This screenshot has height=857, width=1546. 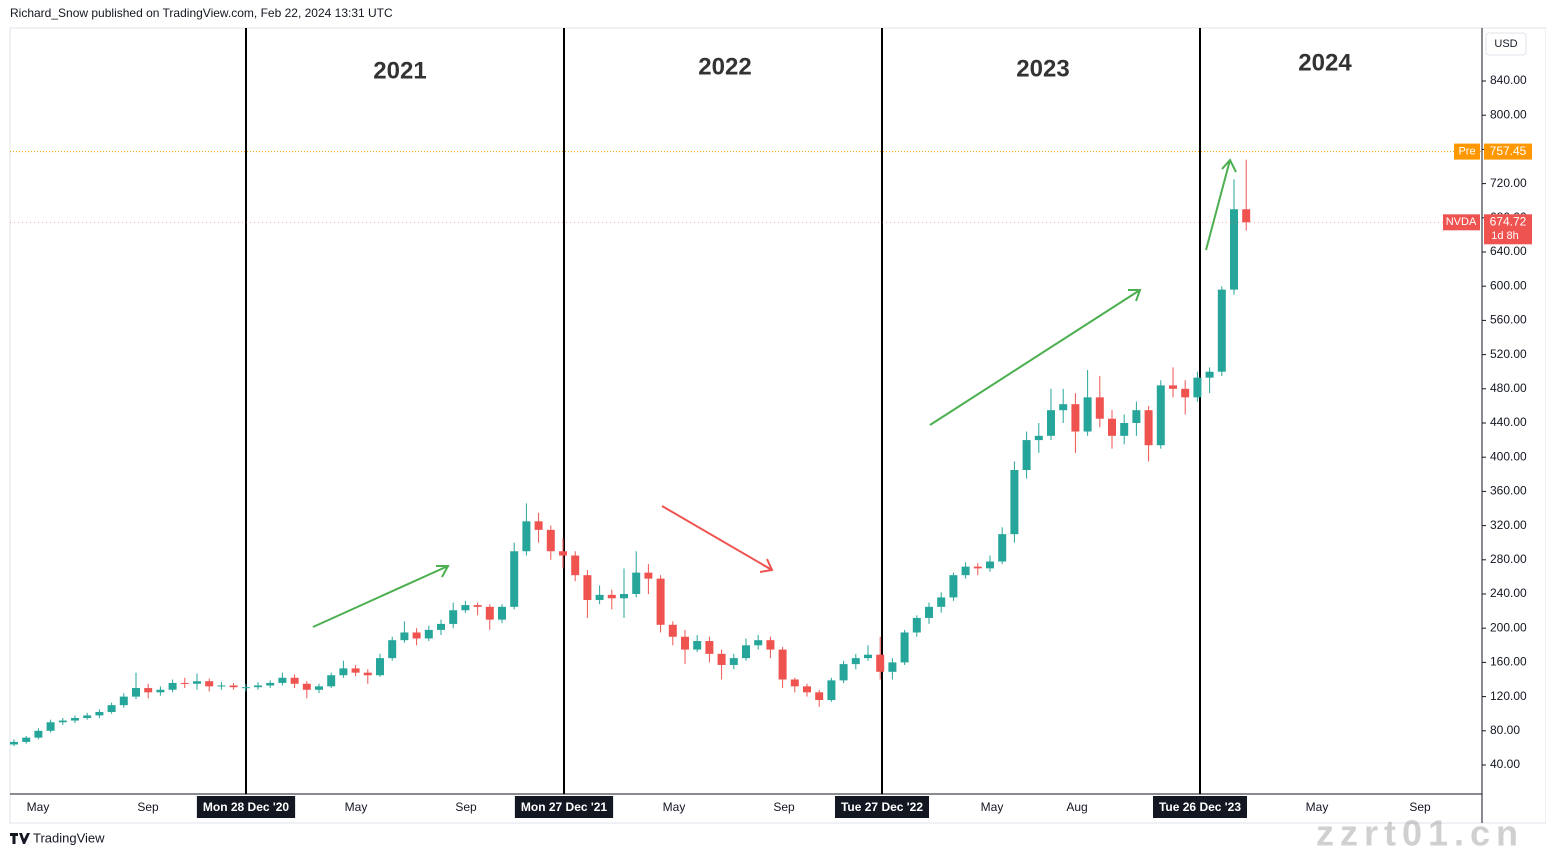 I want to click on symbol-tag-label: NVDA, so click(x=1461, y=222).